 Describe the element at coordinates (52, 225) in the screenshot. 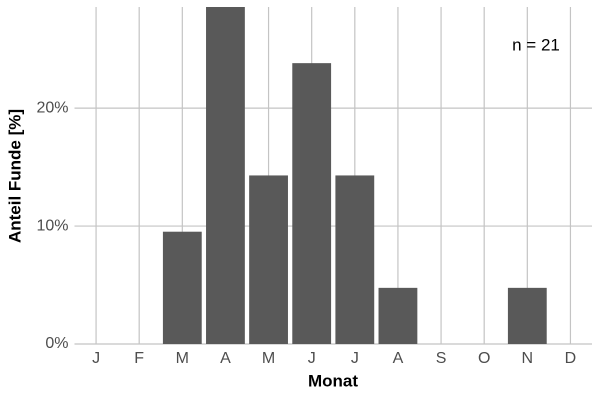

I see `y-tick-label: 10%` at that location.